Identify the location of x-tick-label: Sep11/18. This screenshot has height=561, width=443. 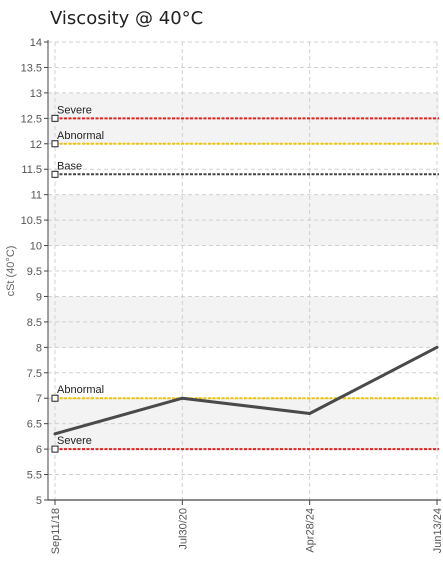
(56, 531).